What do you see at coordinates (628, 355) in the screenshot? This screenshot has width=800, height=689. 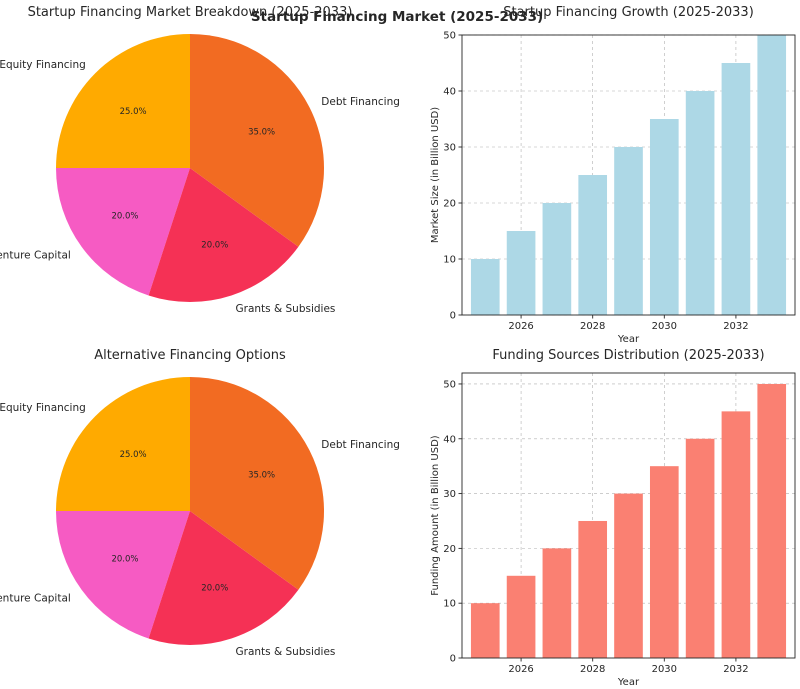 I see `chart-title: Funding Sources Distribution (2025-2033)` at bounding box center [628, 355].